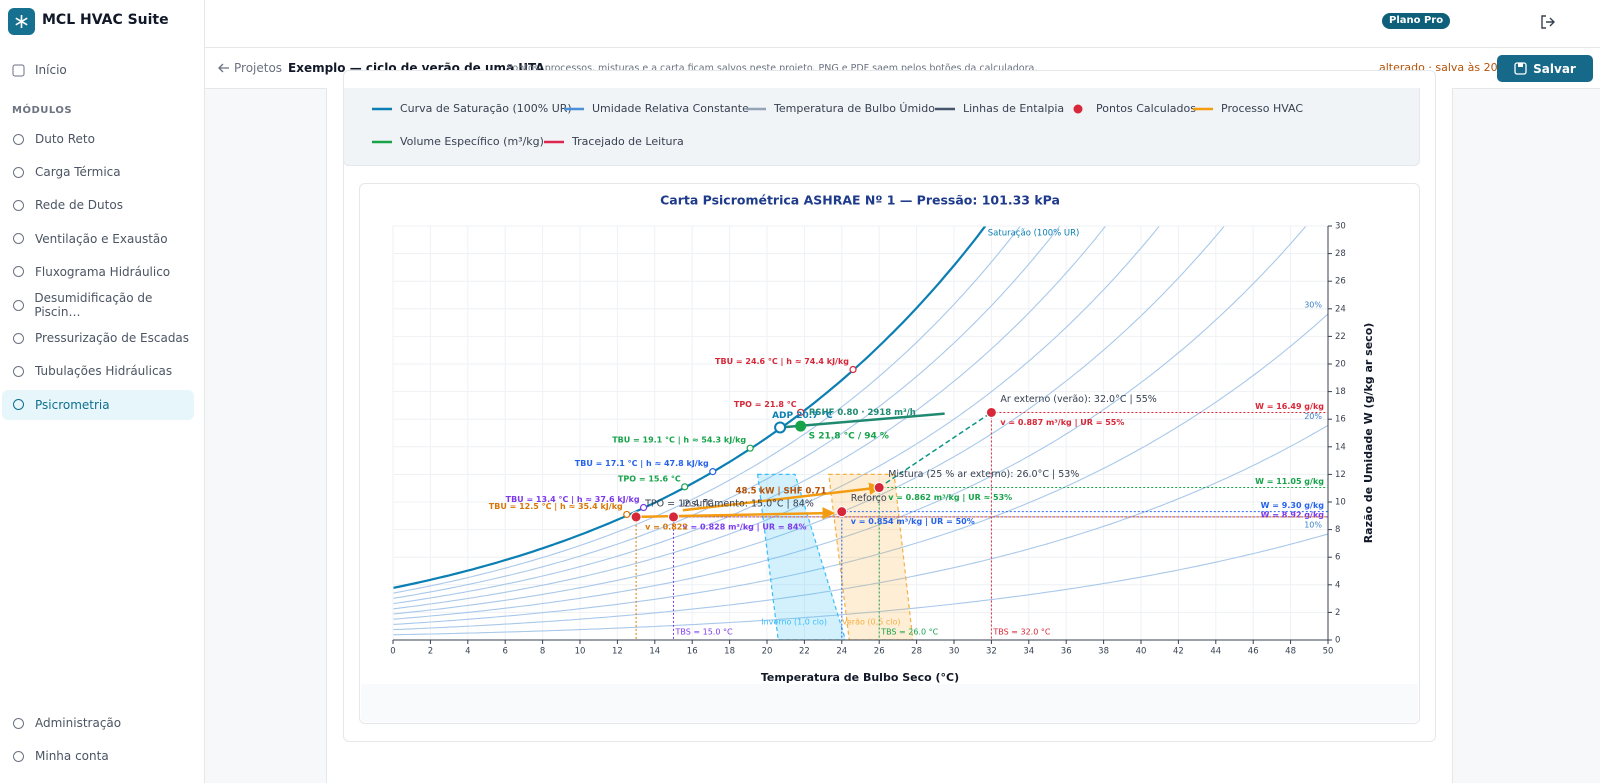 The image size is (1600, 783). What do you see at coordinates (916, 652) in the screenshot?
I see `x-tick-label: 28` at bounding box center [916, 652].